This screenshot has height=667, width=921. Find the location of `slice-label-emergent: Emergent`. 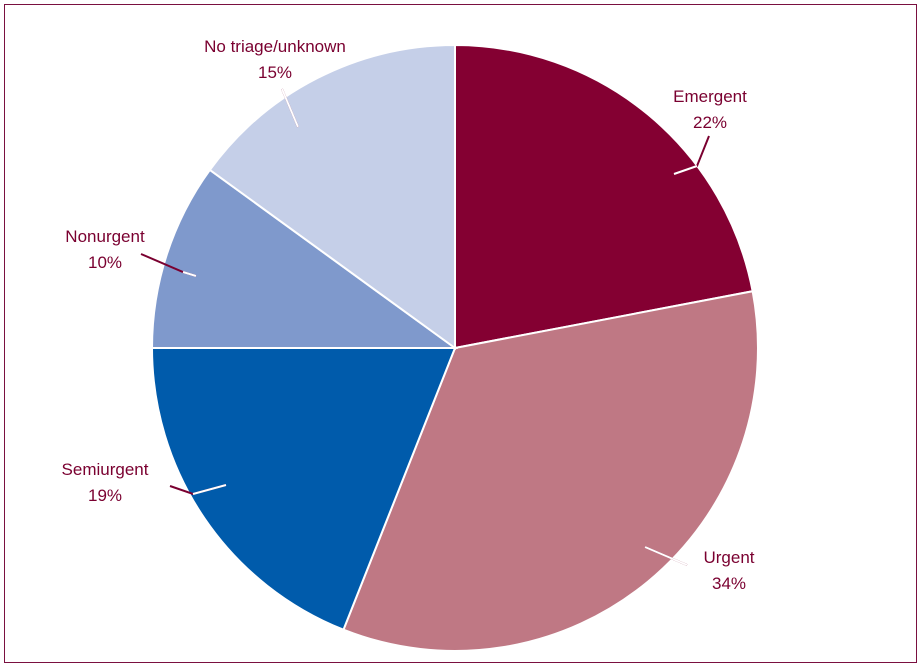

slice-label-emergent: Emergent is located at coordinates (710, 96).